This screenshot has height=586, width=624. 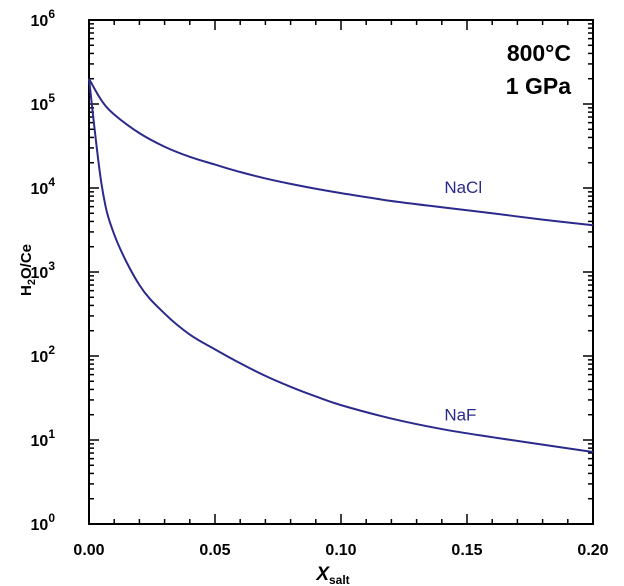 What do you see at coordinates (463, 187) in the screenshot?
I see `series-label-nacl: NaCl` at bounding box center [463, 187].